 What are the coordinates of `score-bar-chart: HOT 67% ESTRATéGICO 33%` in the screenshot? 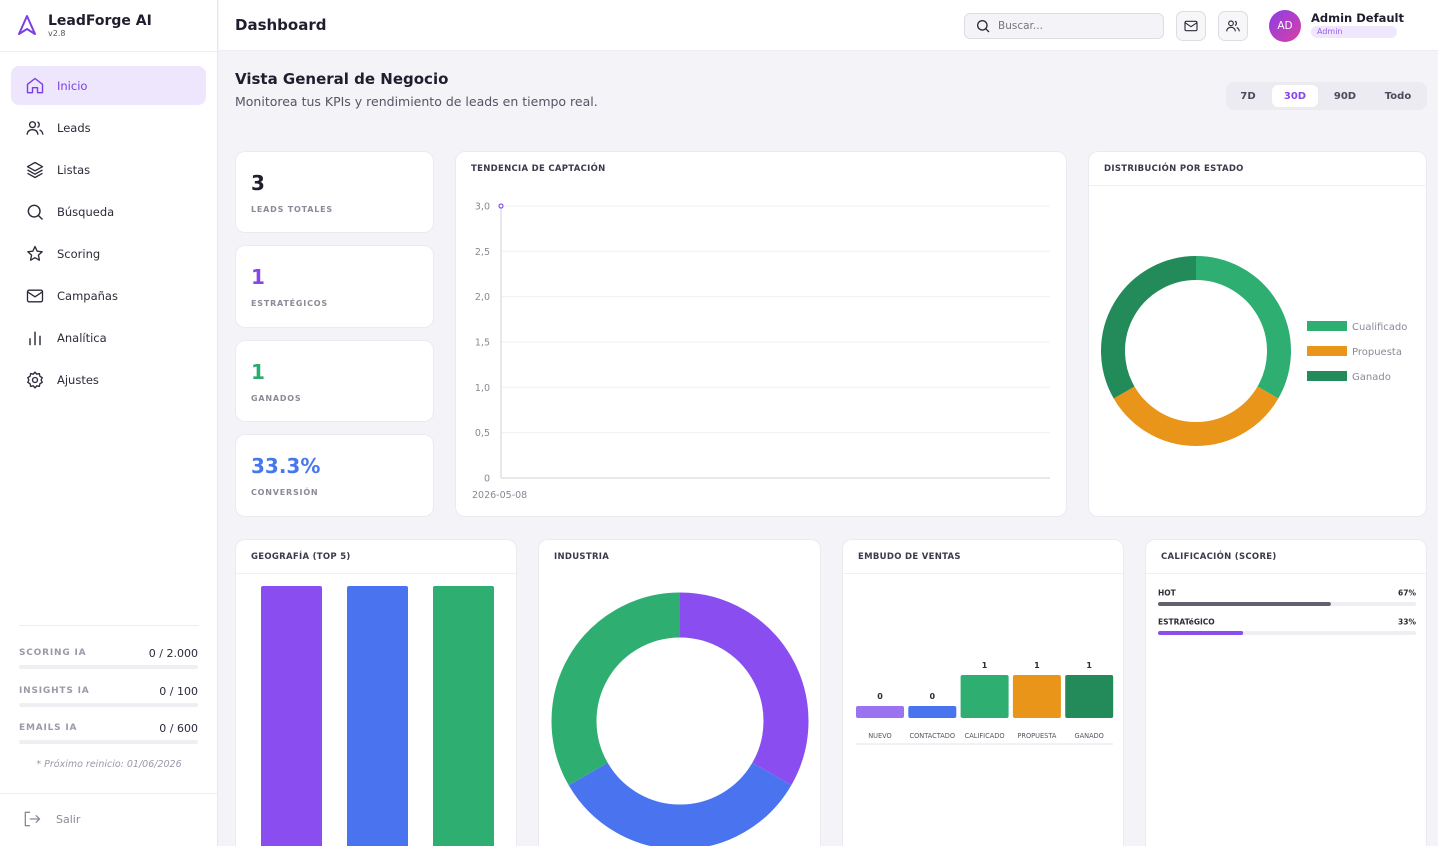 It's located at (1287, 612).